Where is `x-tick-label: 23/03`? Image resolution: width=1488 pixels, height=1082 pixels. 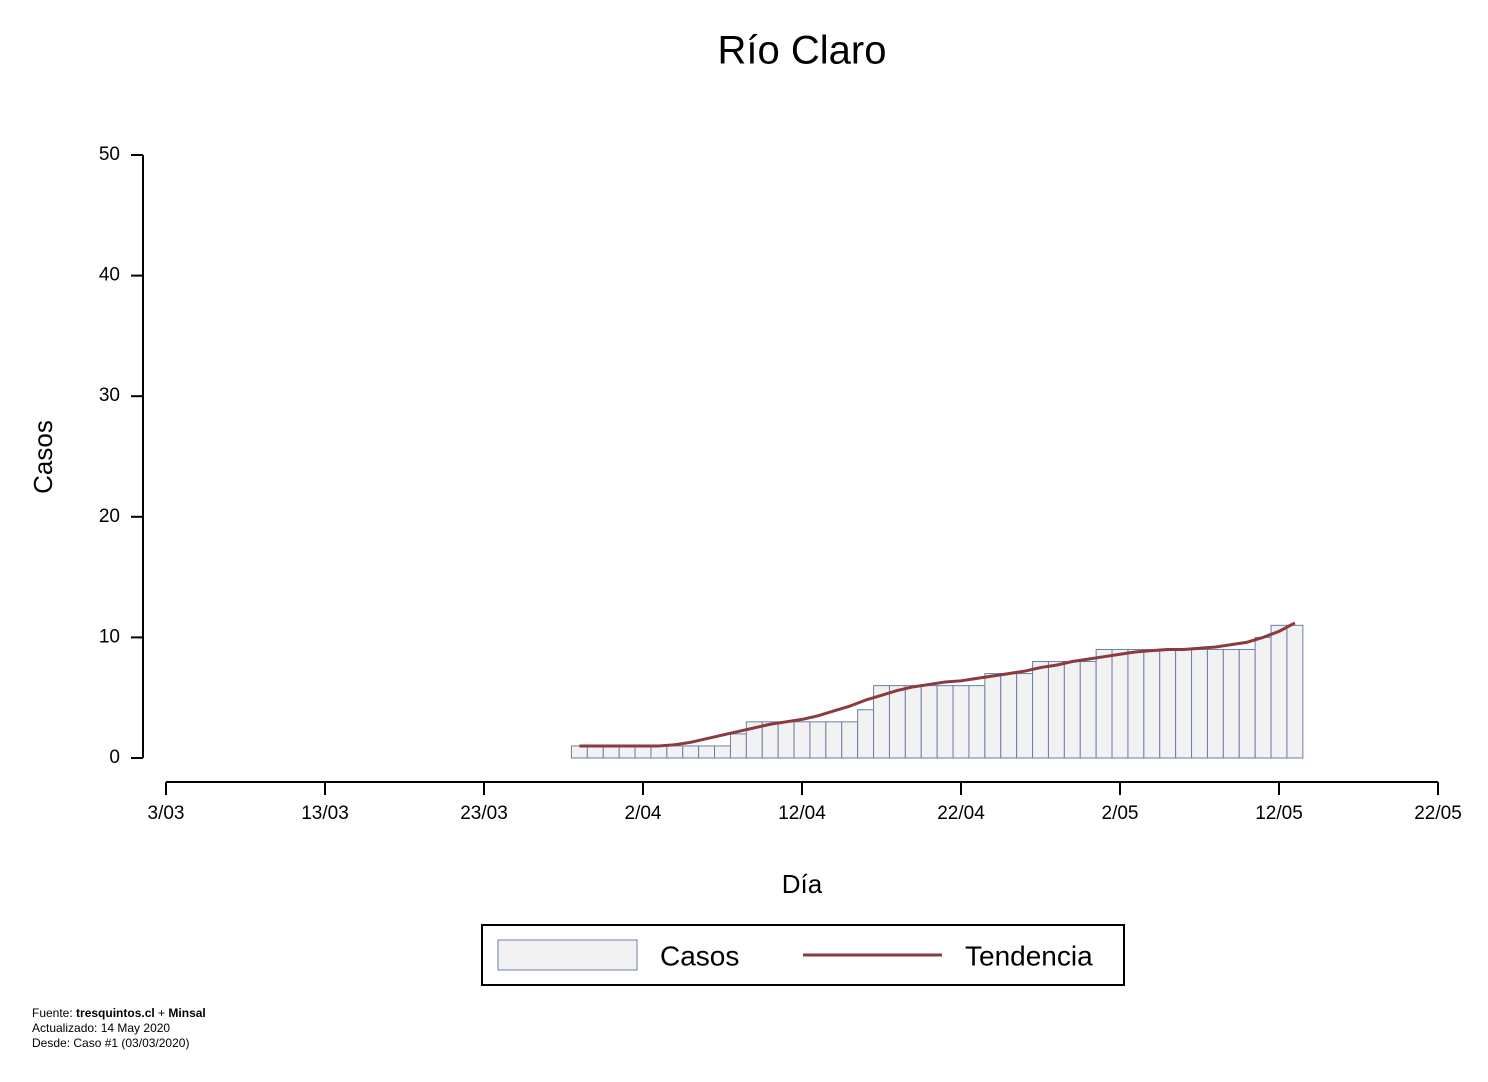
x-tick-label: 23/03 is located at coordinates (484, 813).